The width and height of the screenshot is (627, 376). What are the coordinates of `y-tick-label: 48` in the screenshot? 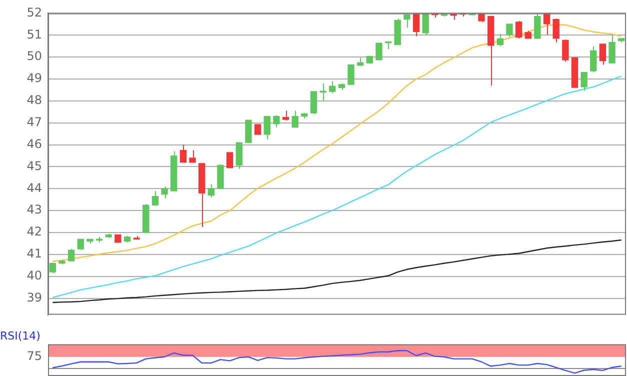 It's located at (34, 100).